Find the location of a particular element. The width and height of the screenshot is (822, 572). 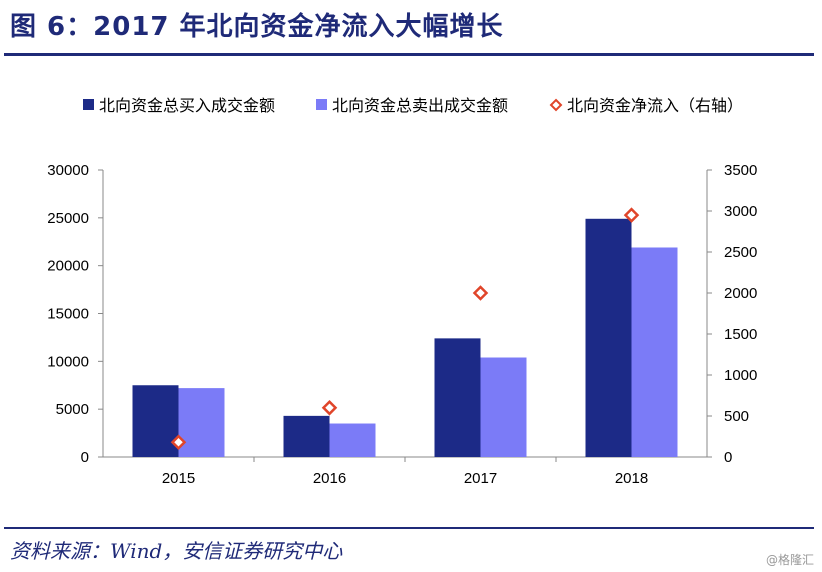

left-tick-label: 0 is located at coordinates (85, 457).